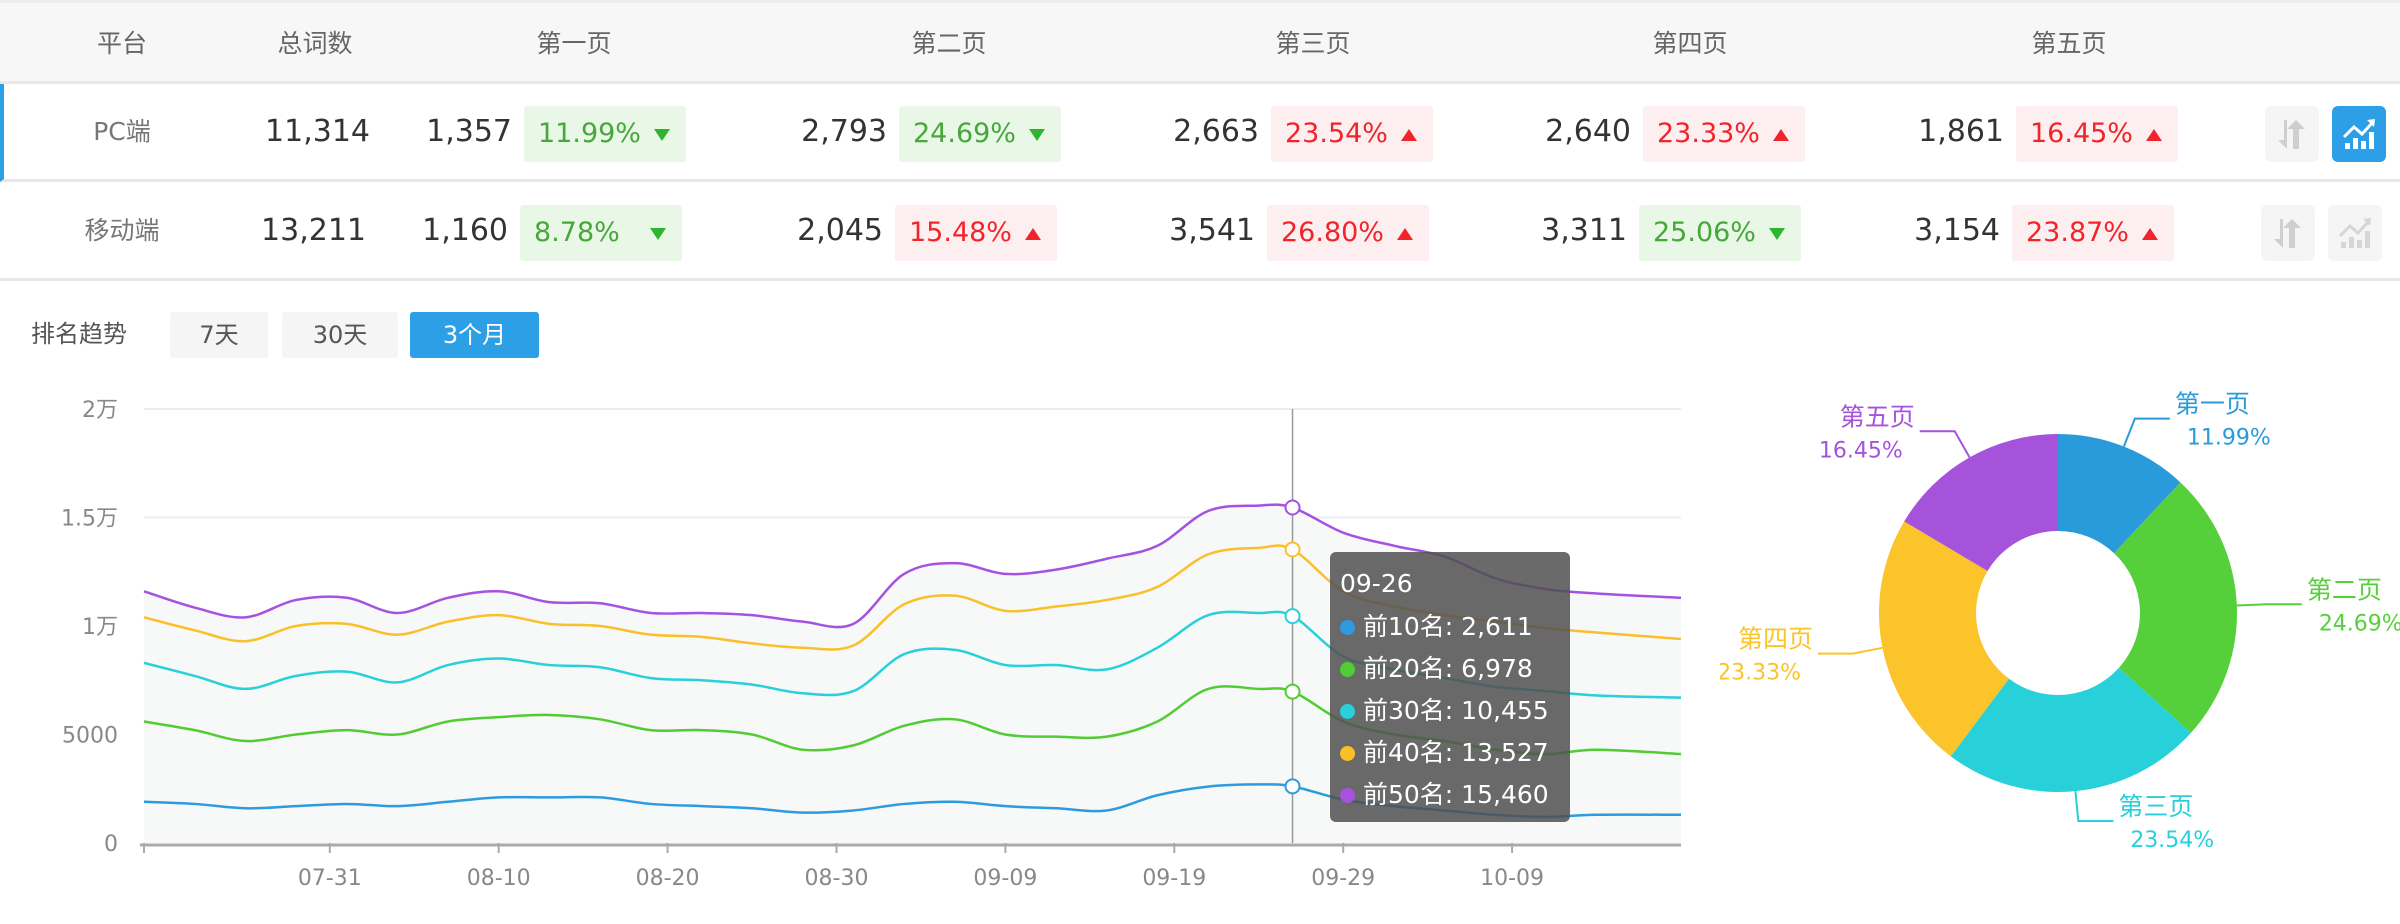 The height and width of the screenshot is (924, 2400). What do you see at coordinates (499, 878) in the screenshot?
I see `x-tick-label: 08-10` at bounding box center [499, 878].